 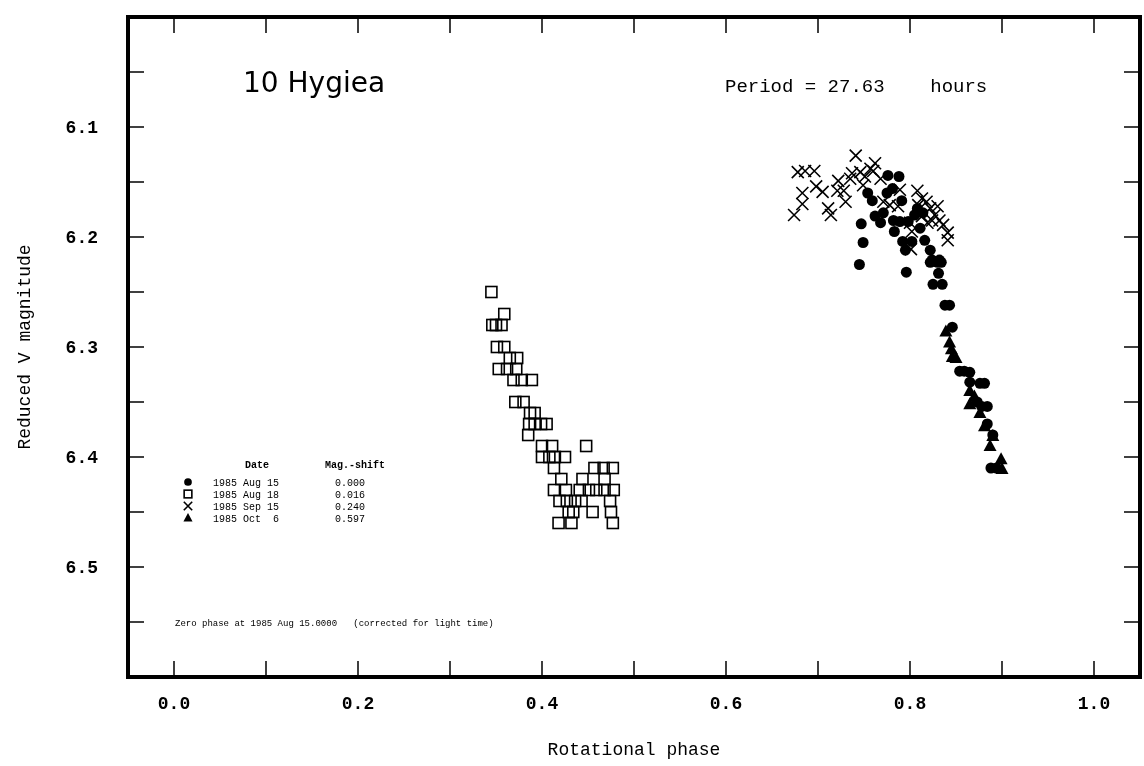 I want to click on legend-label: 1985 Oct 6, so click(x=246, y=519).